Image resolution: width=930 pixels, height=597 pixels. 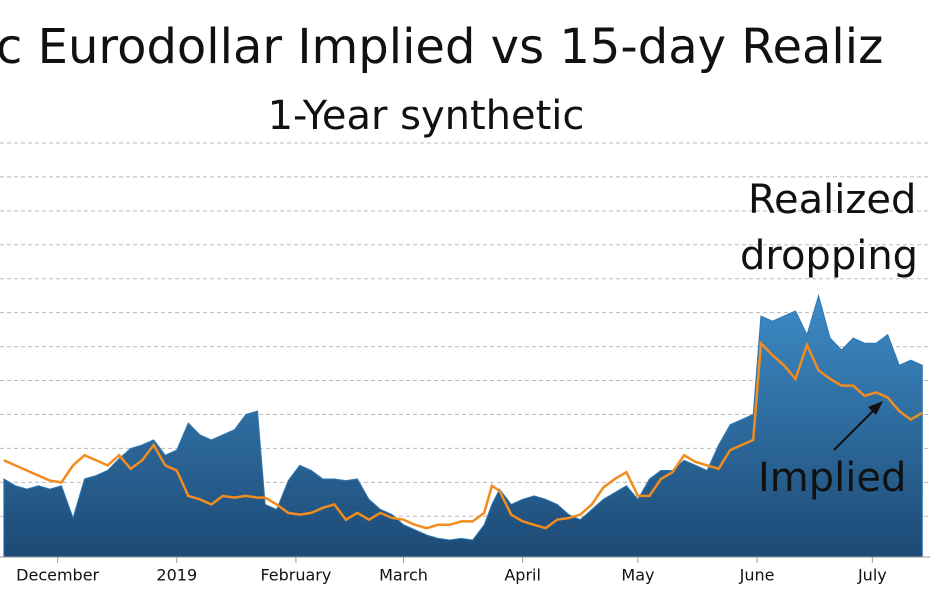 I want to click on annotation: dropping, so click(x=829, y=256).